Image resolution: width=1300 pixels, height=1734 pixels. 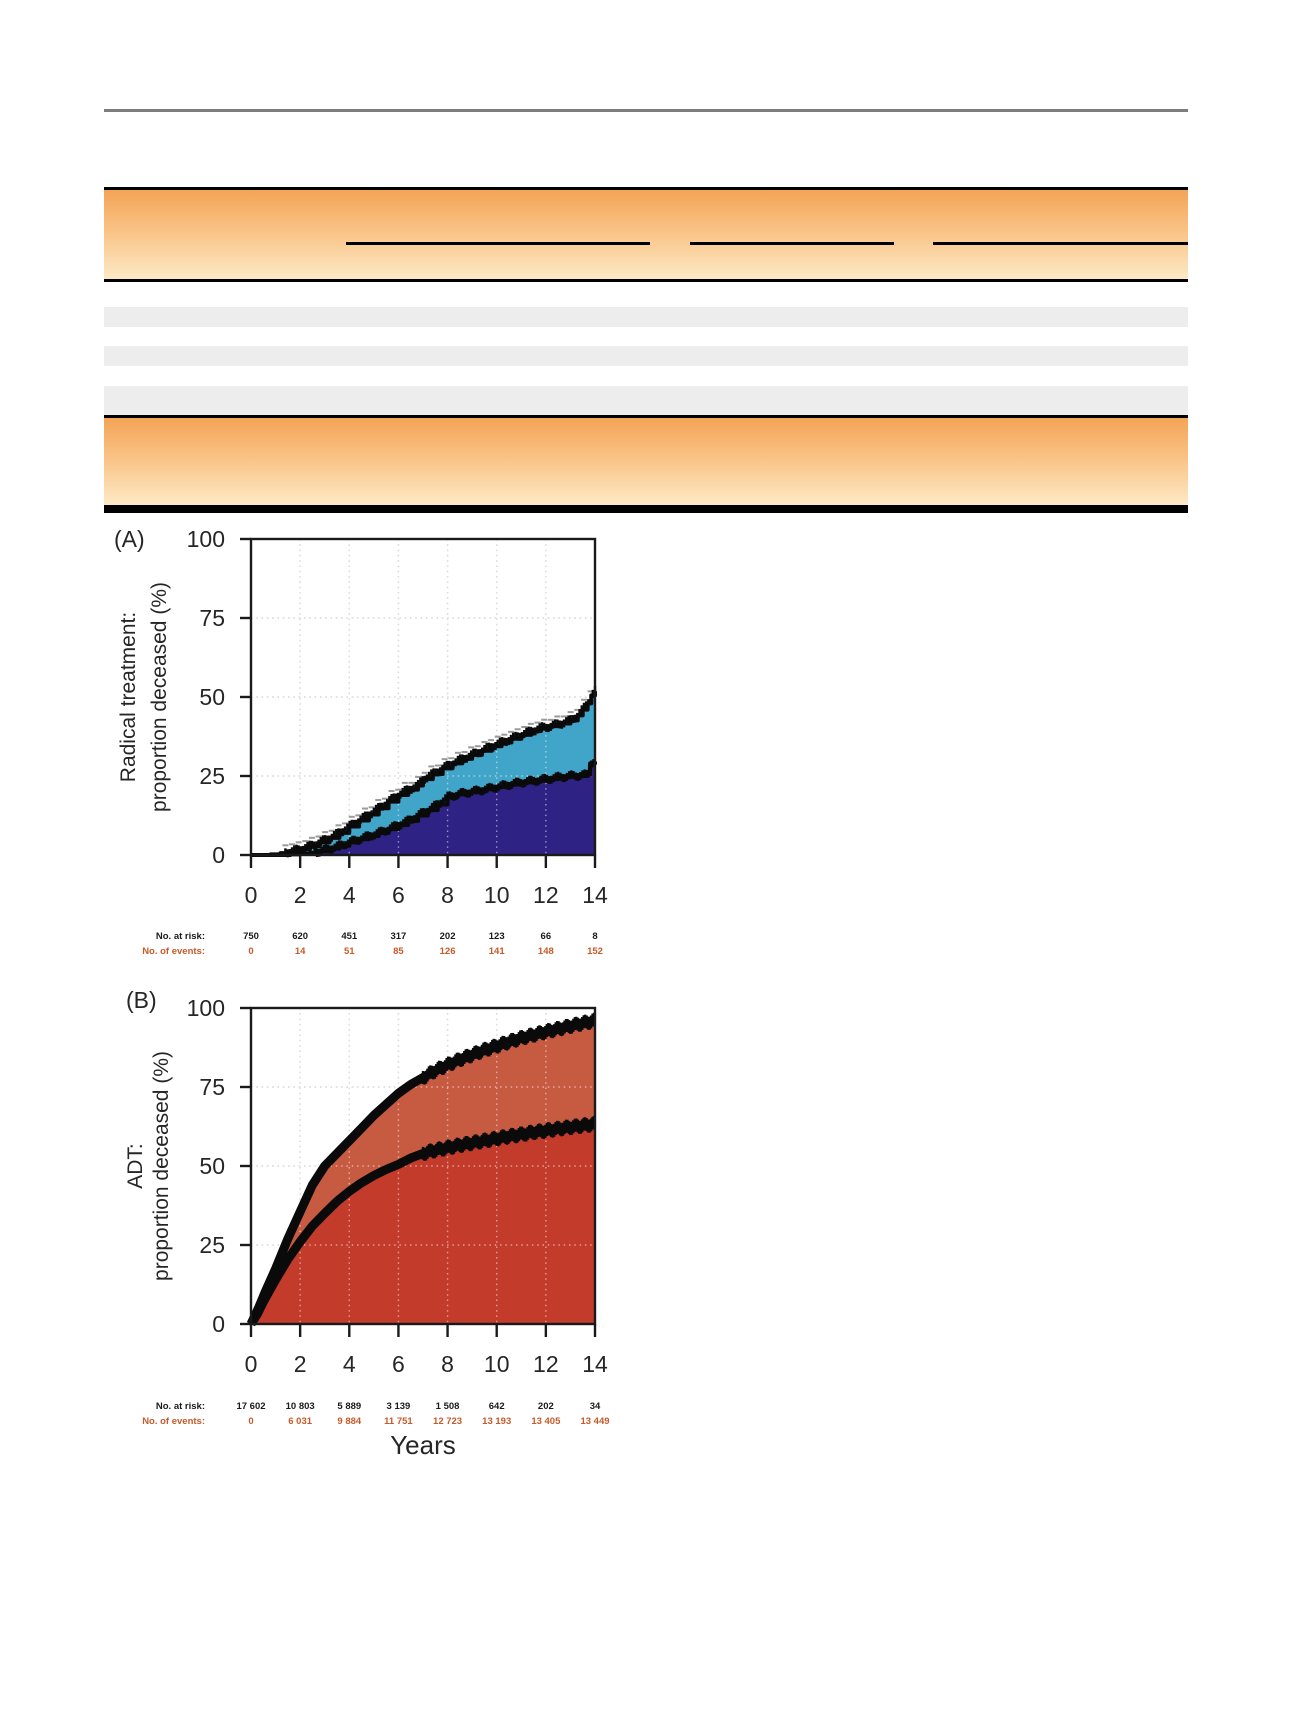 What do you see at coordinates (496, 936) in the screenshot?
I see `at-risk-value: 123` at bounding box center [496, 936].